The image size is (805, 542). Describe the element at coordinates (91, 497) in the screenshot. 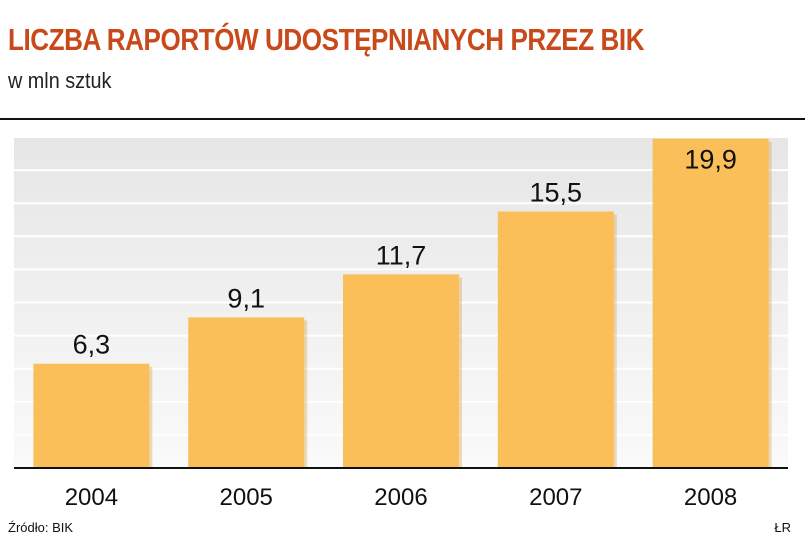

I see `x-tick-label-2004: 2004` at that location.